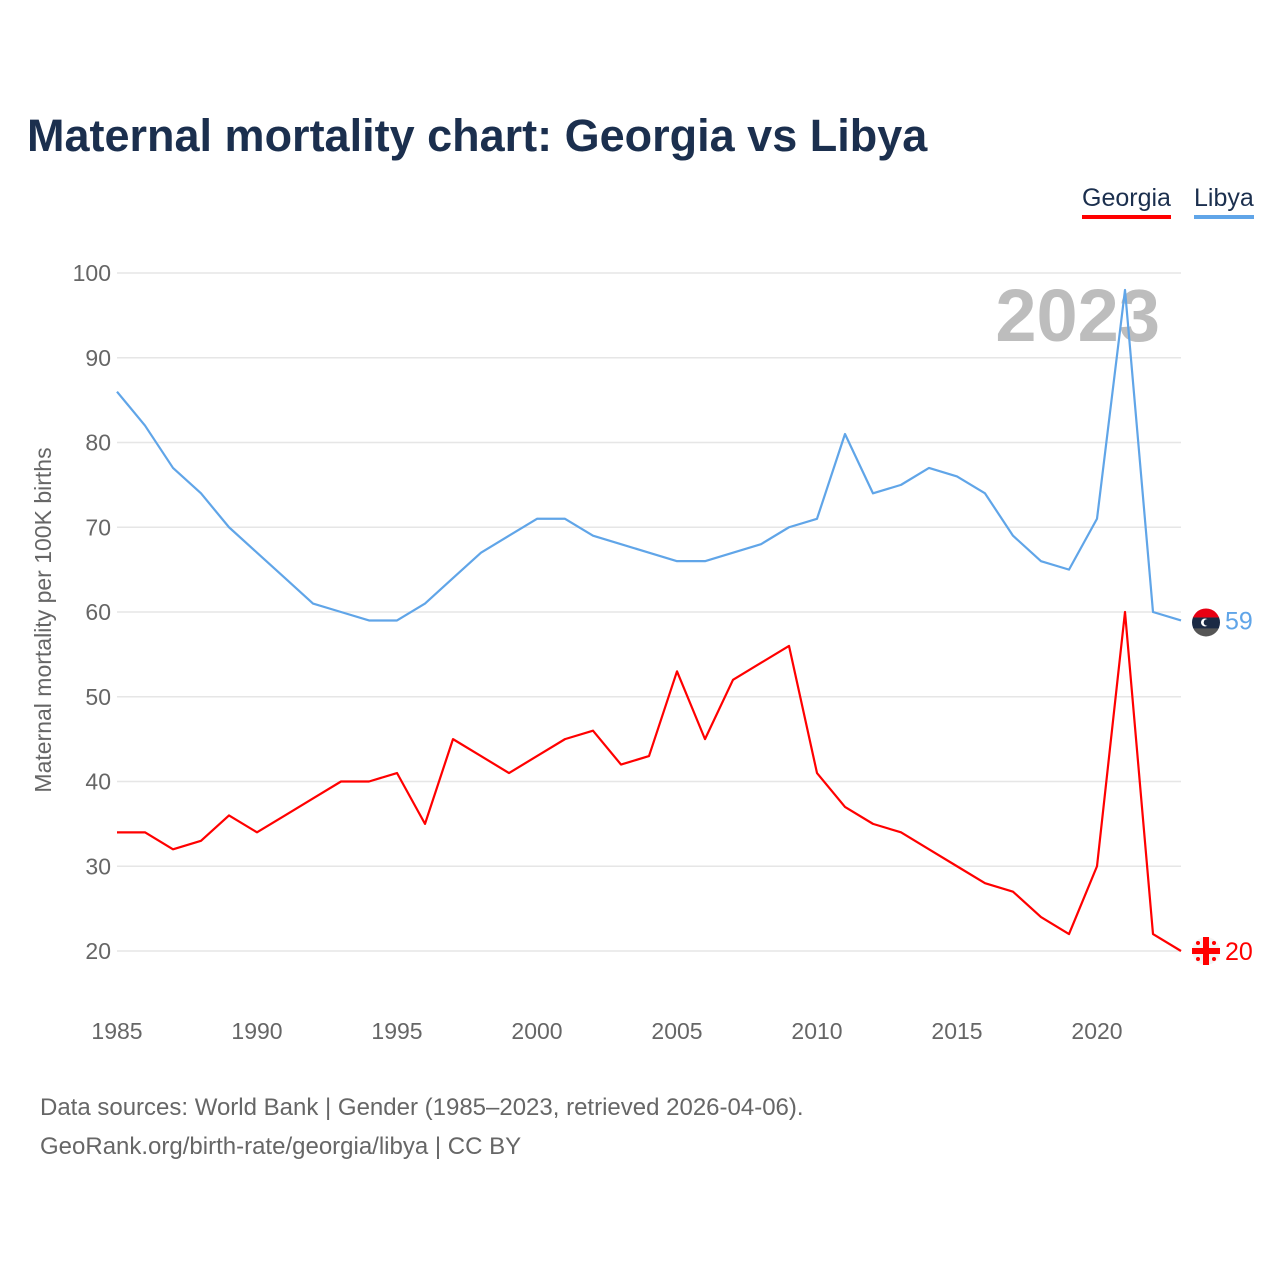  Describe the element at coordinates (43, 619) in the screenshot. I see `y-axis-label: Maternal mortality per 100K births` at that location.